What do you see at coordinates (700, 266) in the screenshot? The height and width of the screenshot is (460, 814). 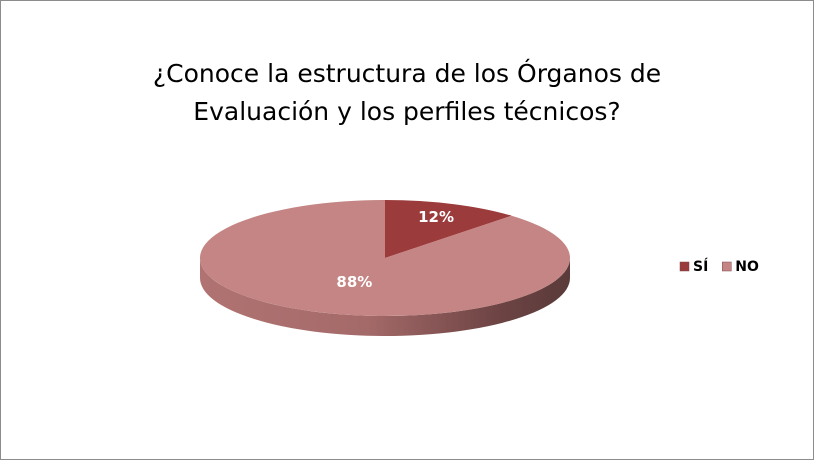 I see `legend-label: SÍ` at bounding box center [700, 266].